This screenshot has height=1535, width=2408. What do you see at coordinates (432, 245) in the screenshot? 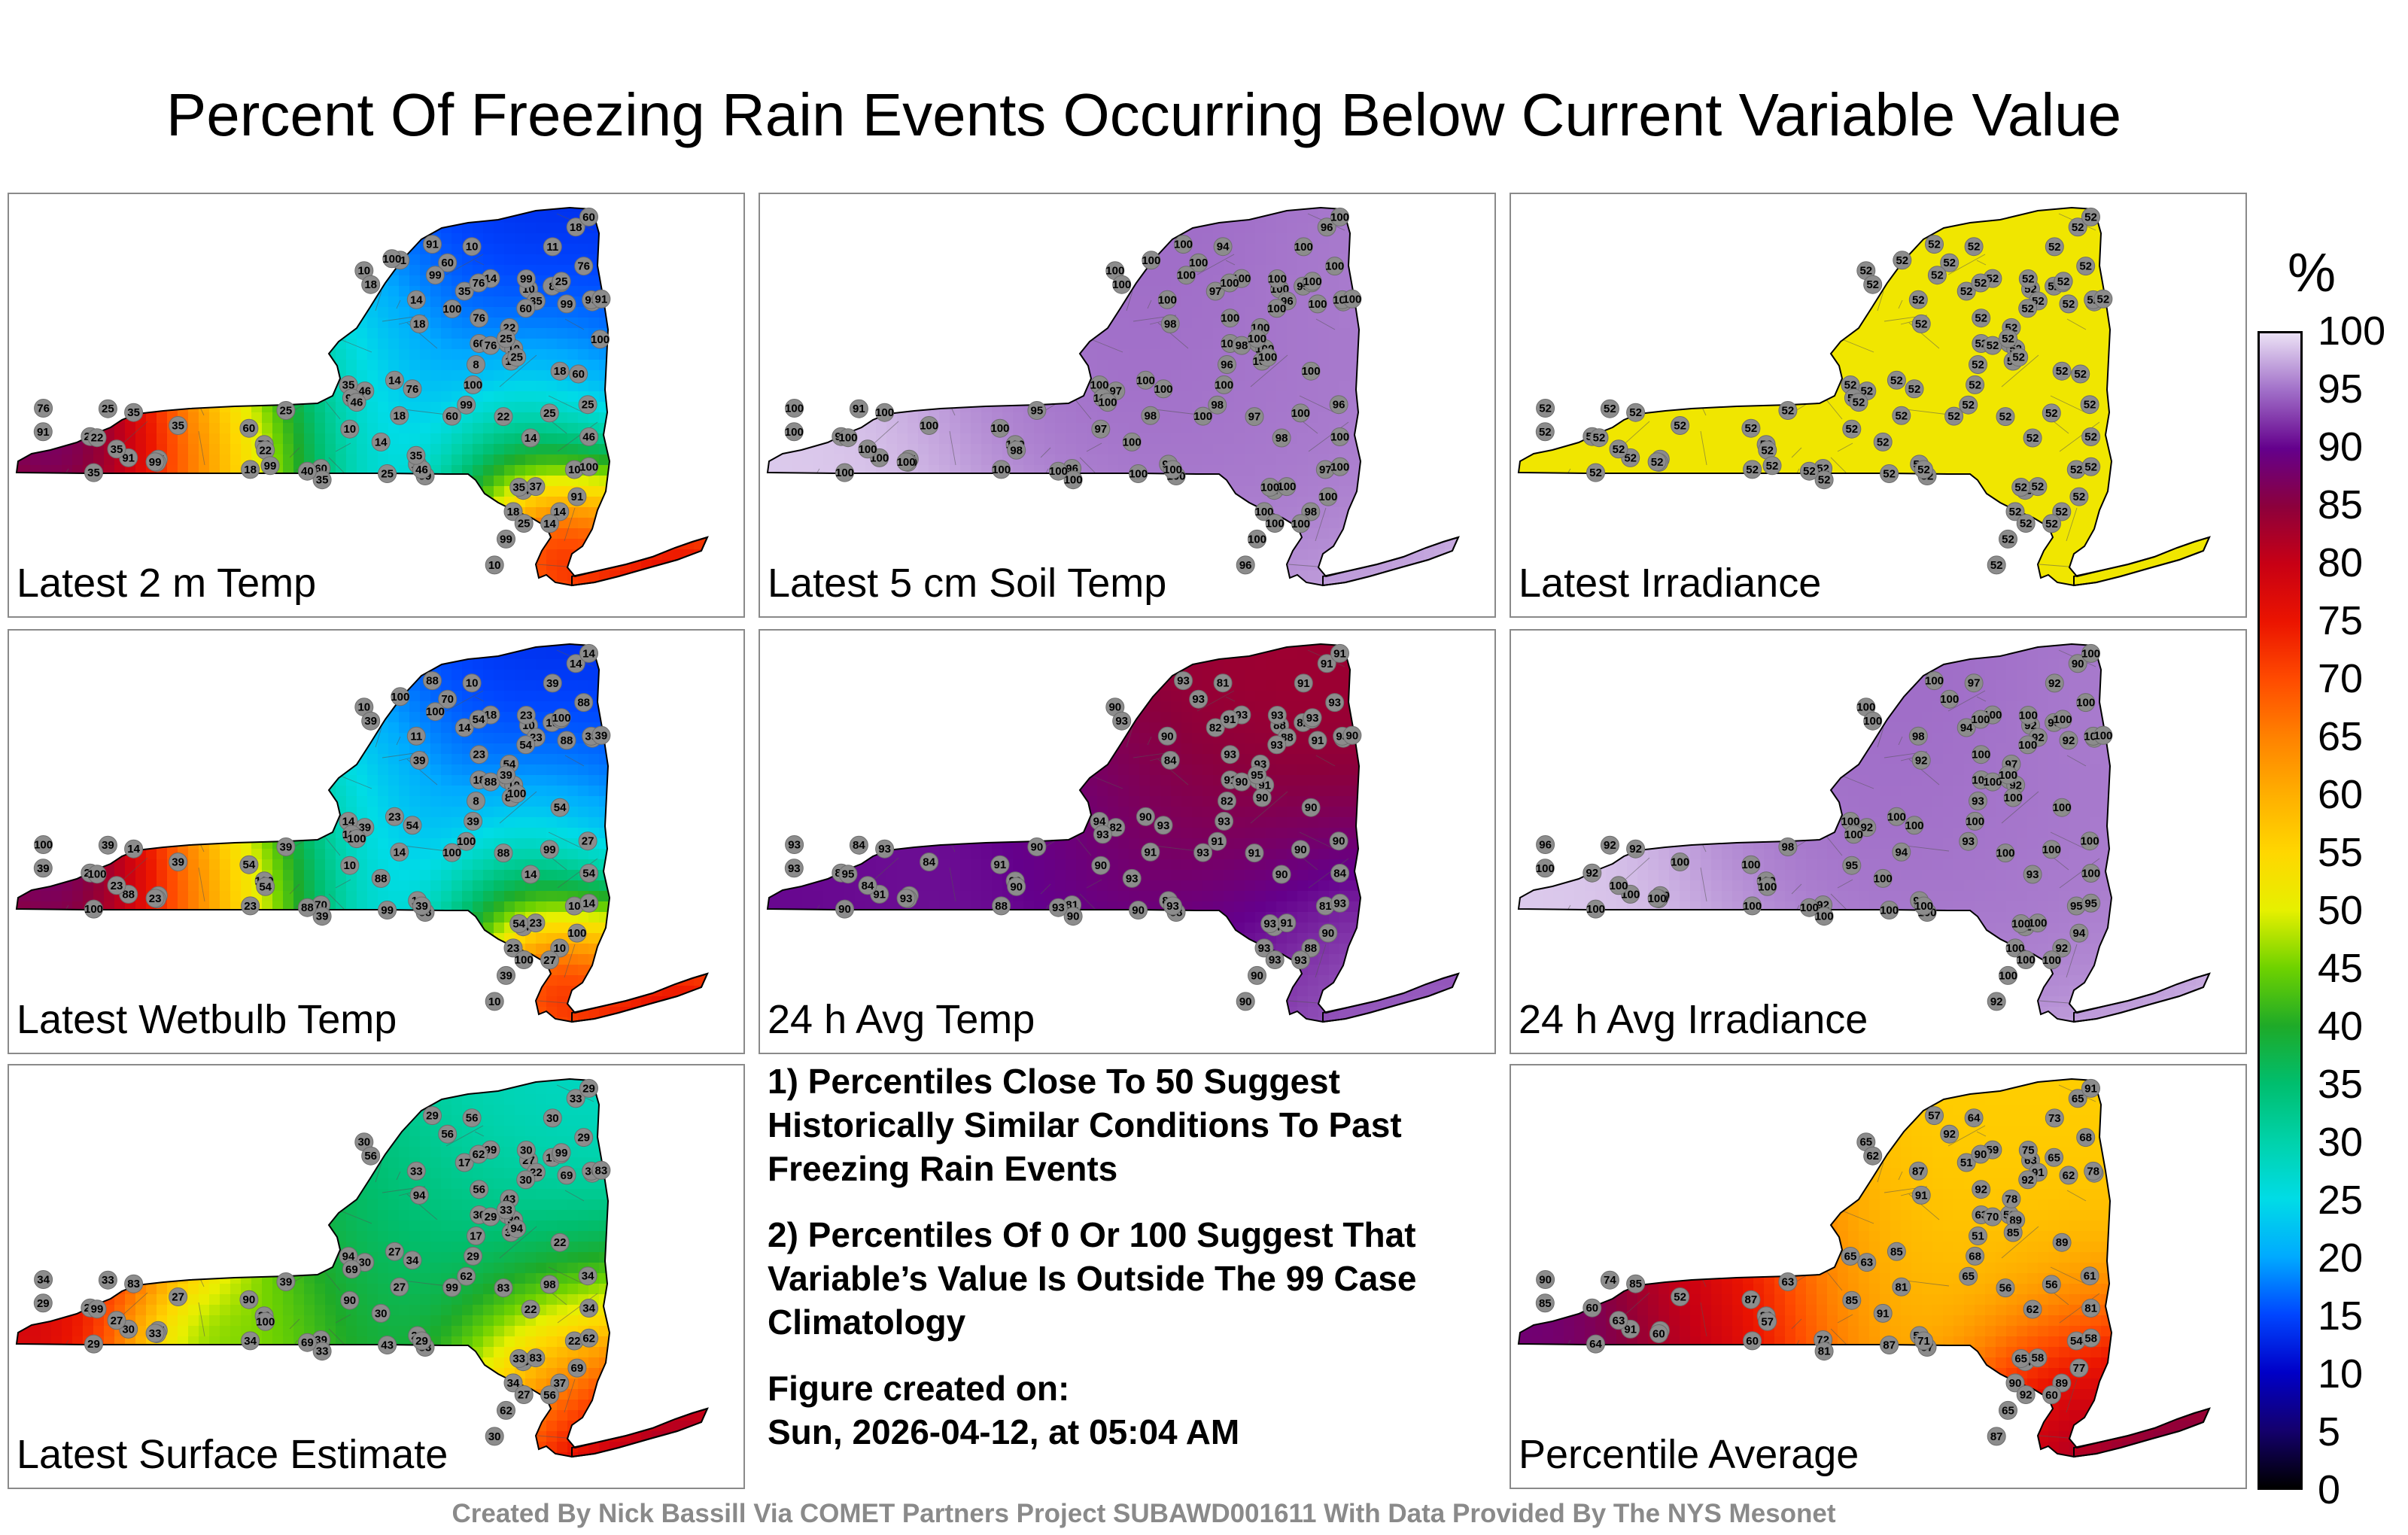
I see `station-value: 91` at bounding box center [432, 245].